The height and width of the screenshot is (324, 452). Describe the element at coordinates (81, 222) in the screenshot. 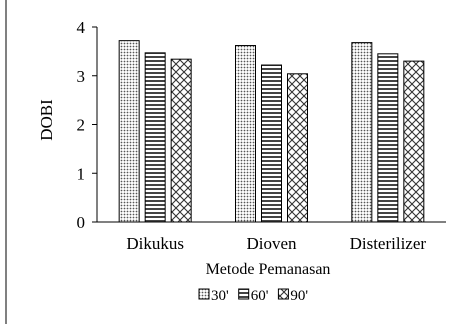

I see `y-tick-label: 0` at that location.